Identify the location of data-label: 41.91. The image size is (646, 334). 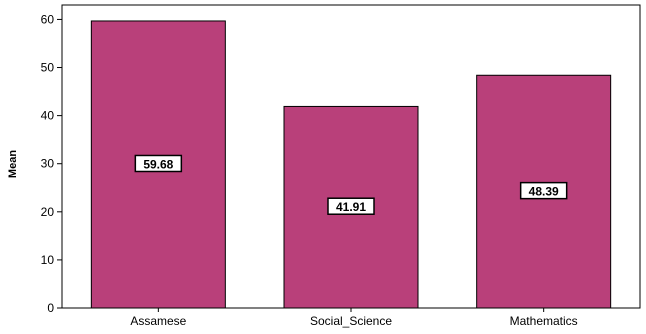
(351, 207).